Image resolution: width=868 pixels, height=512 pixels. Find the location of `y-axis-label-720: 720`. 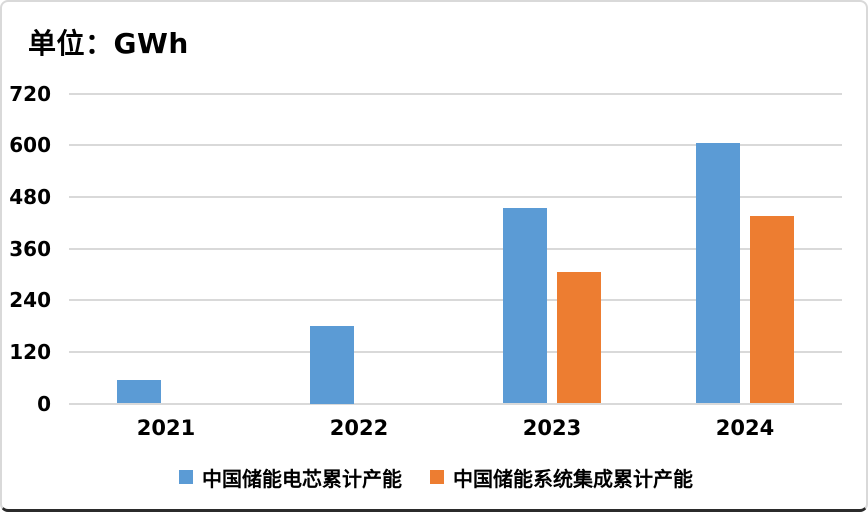

y-axis-label-720: 720 is located at coordinates (30, 93).